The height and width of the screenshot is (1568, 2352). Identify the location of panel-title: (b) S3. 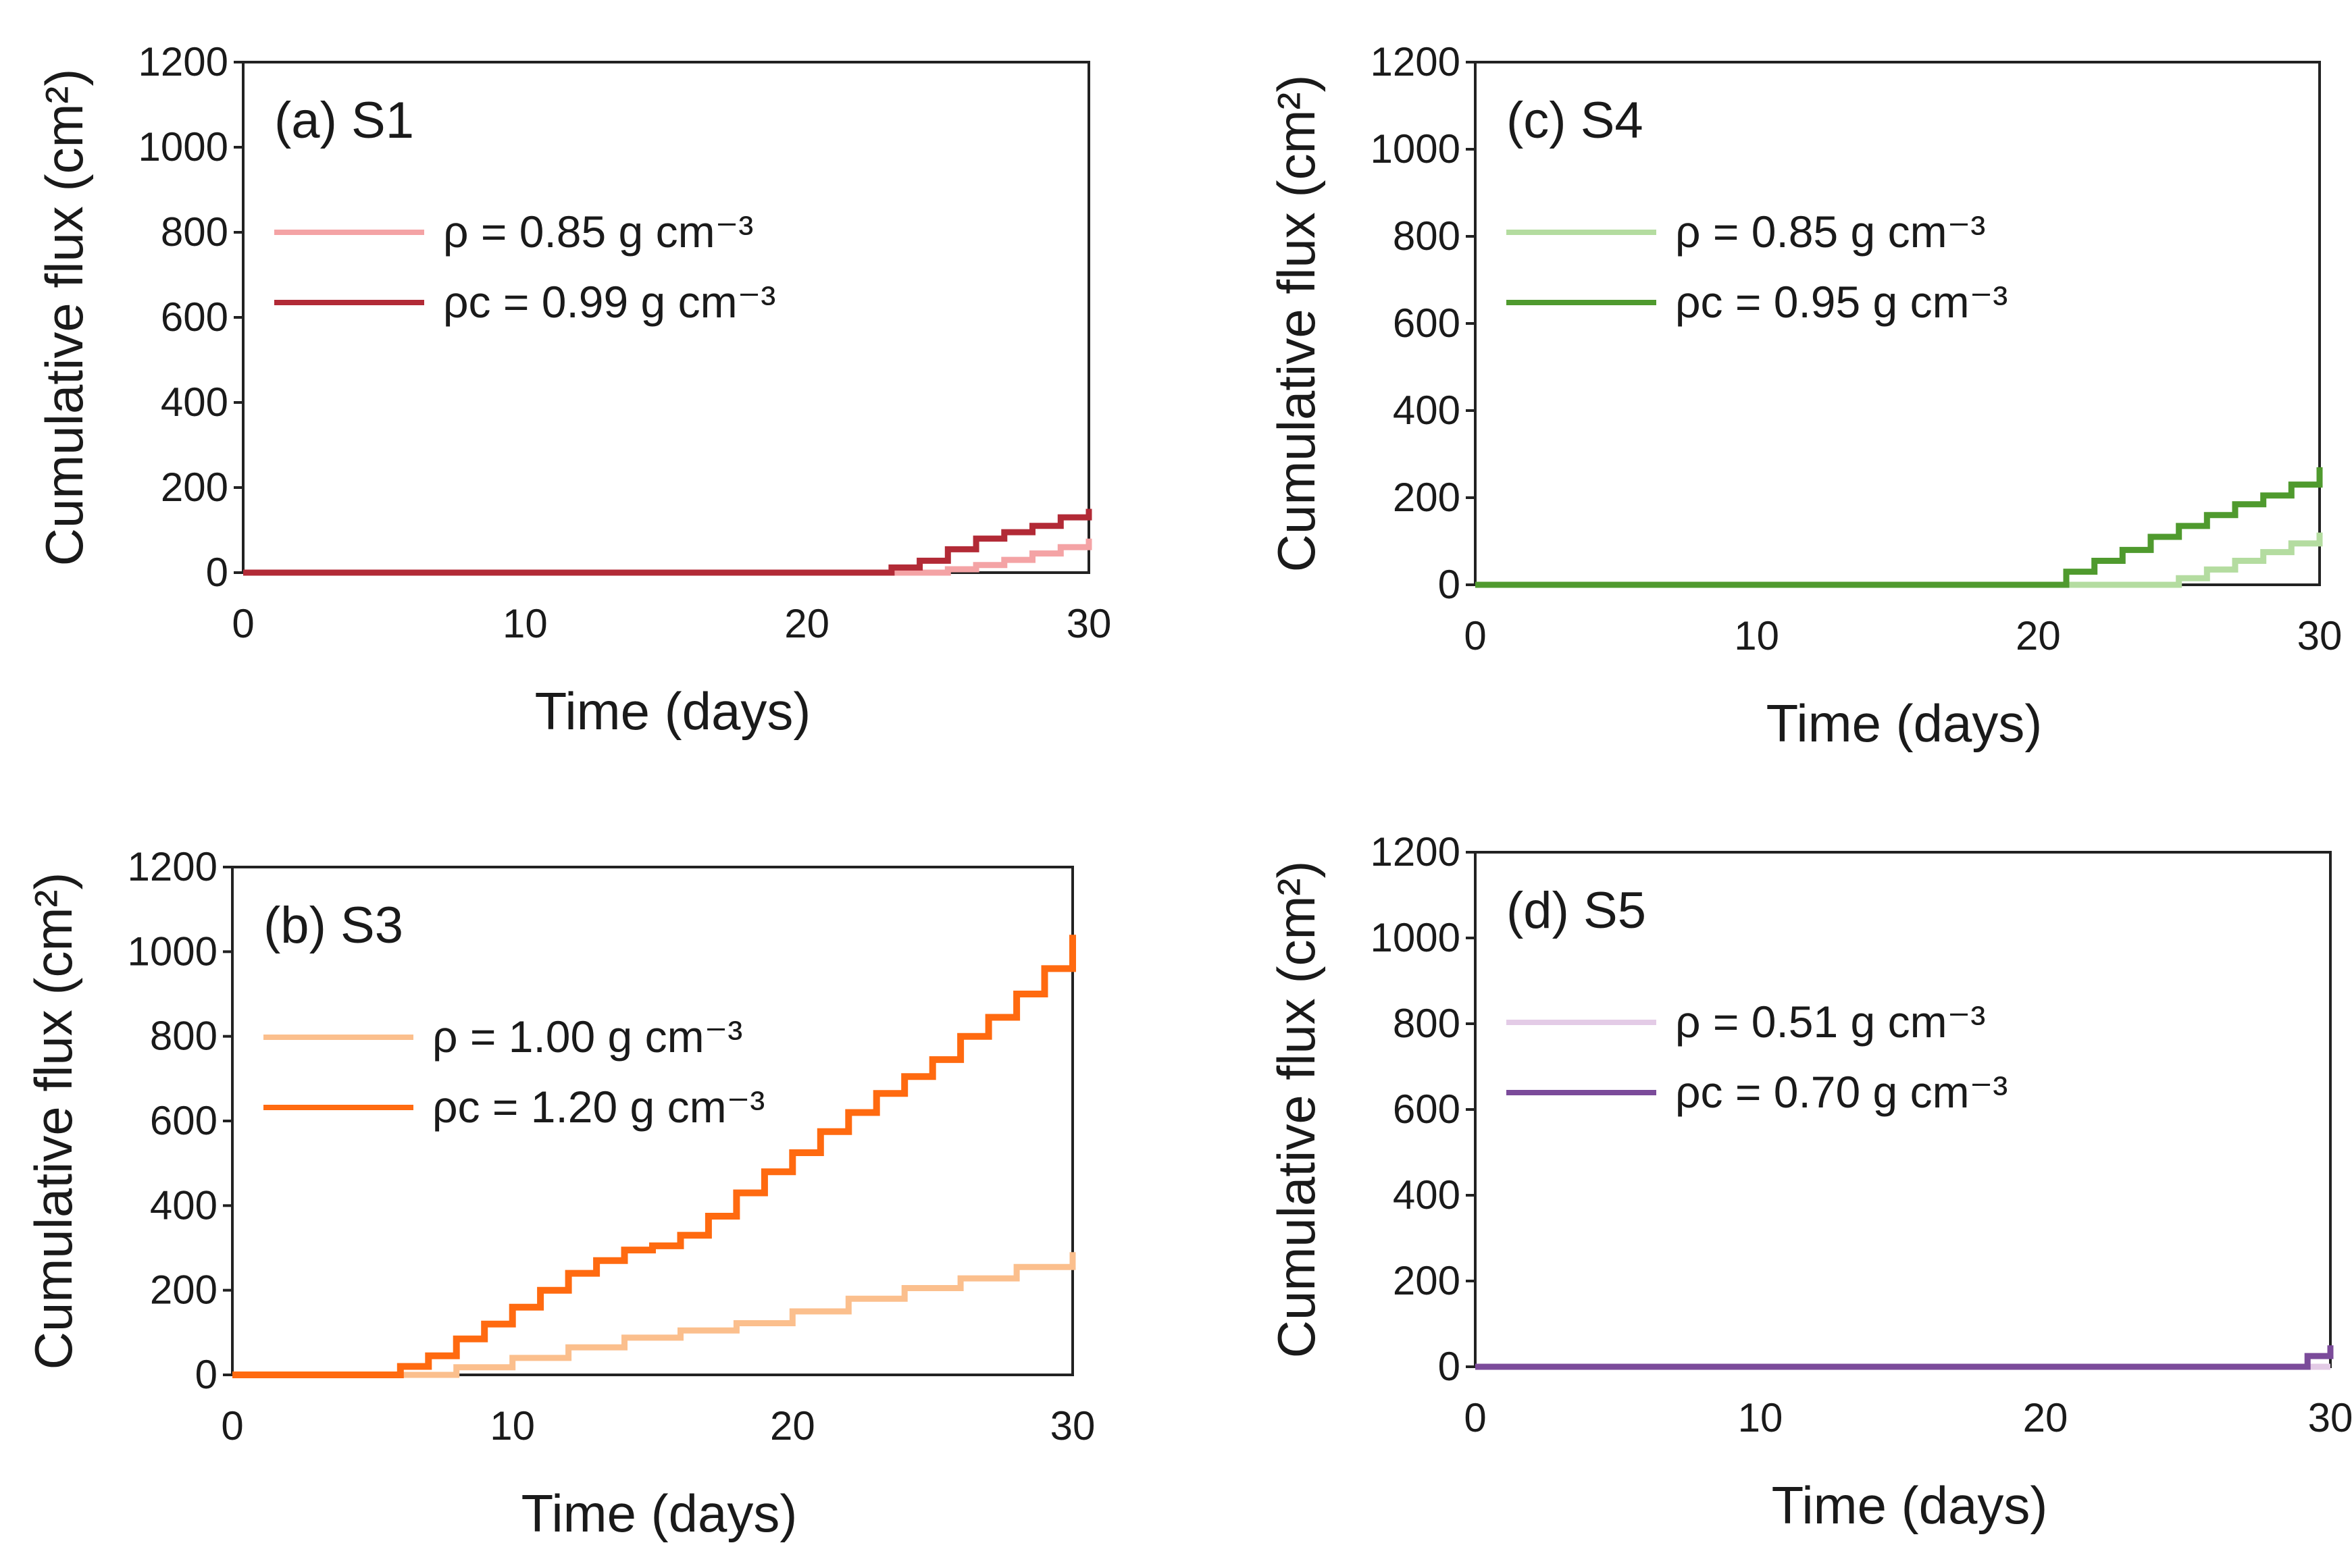
(333, 925).